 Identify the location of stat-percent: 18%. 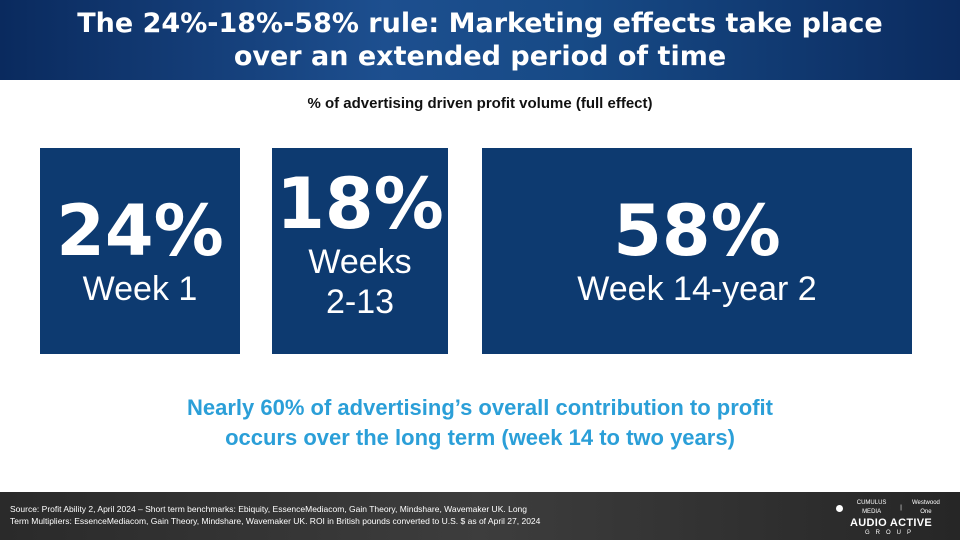
(360, 204).